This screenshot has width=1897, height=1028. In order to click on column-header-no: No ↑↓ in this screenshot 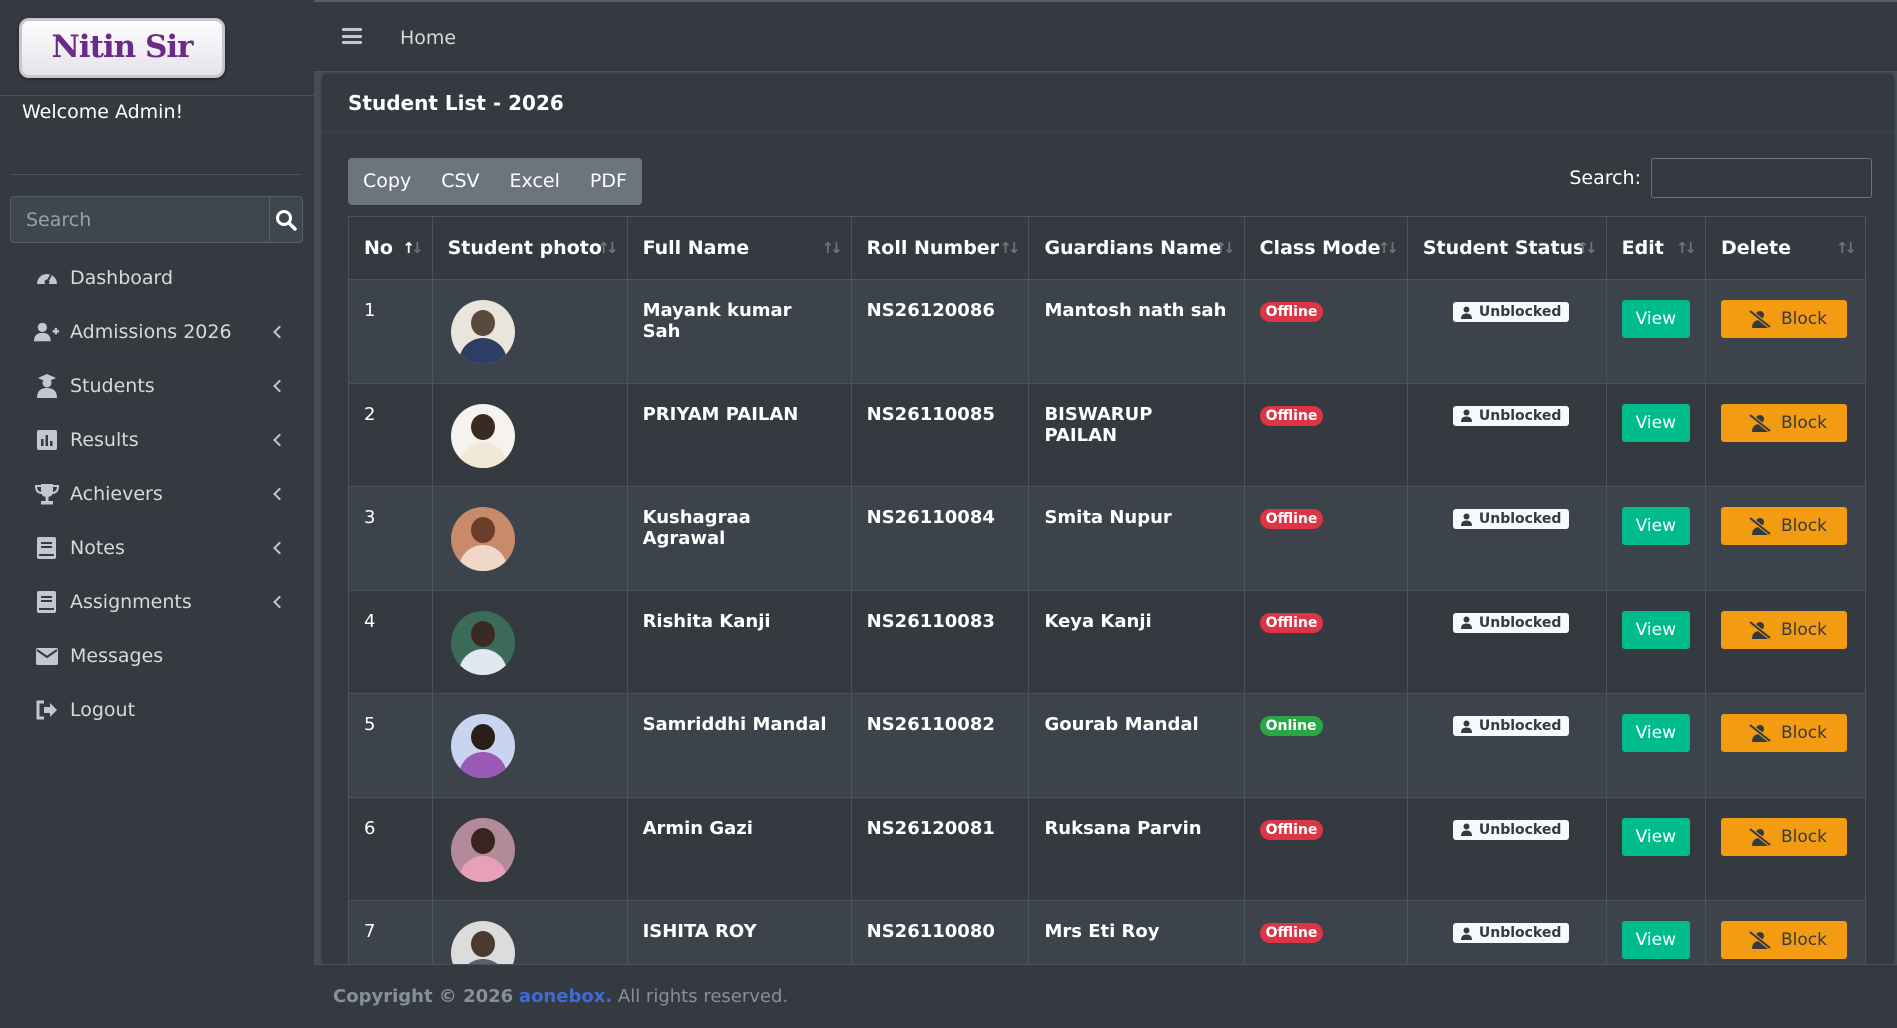, I will do `click(390, 248)`.